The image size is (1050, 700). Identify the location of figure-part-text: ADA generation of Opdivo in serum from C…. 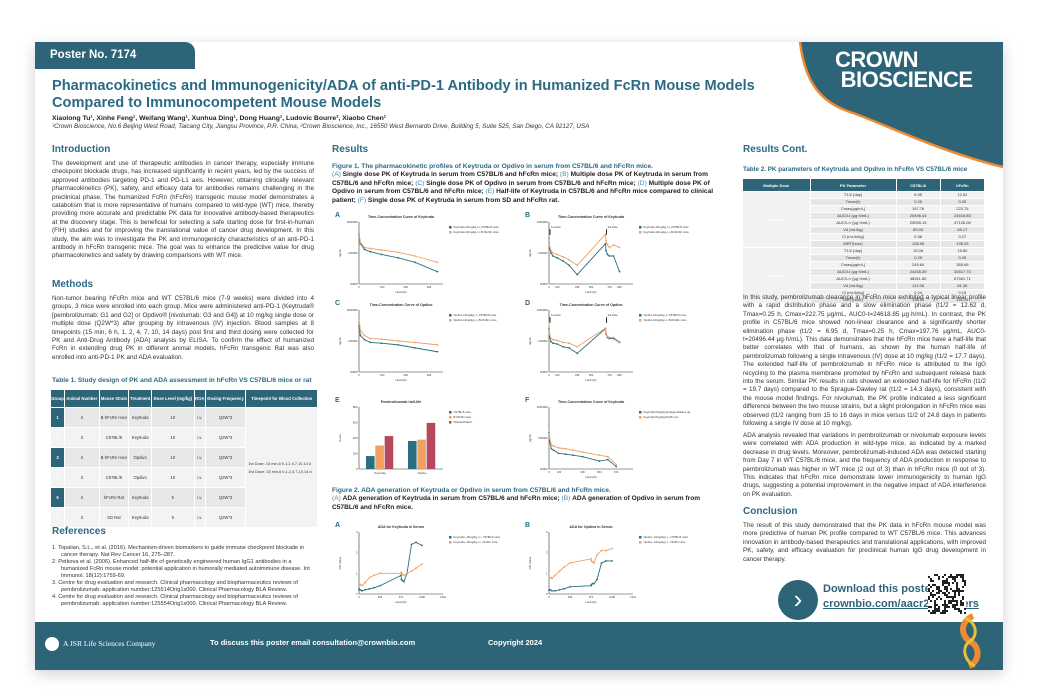
(516, 503).